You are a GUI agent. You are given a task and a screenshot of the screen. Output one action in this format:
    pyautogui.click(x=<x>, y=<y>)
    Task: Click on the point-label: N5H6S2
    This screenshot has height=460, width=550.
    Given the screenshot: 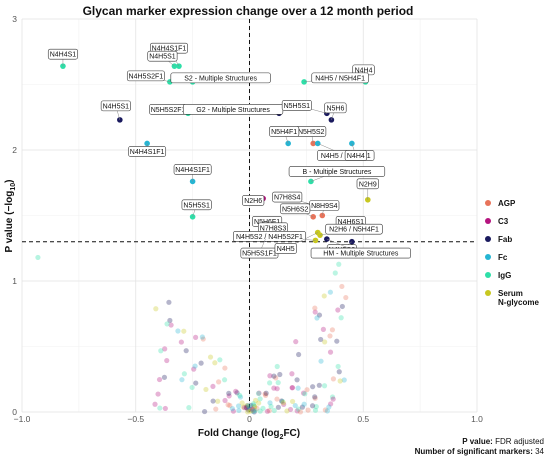 What is the action you would take?
    pyautogui.click(x=295, y=209)
    